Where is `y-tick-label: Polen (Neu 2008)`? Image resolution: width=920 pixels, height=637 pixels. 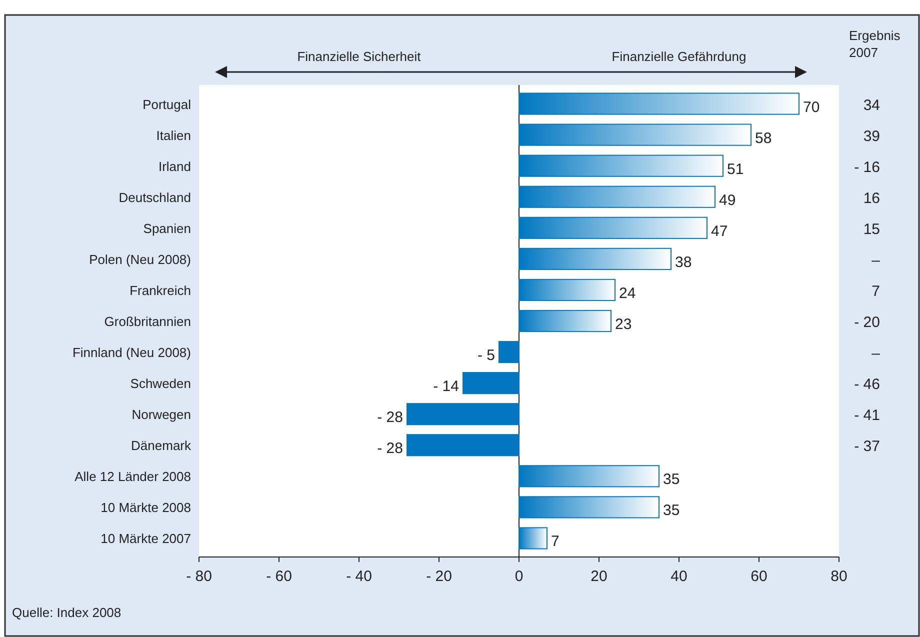
y-tick-label: Polen (Neu 2008) is located at coordinates (140, 259).